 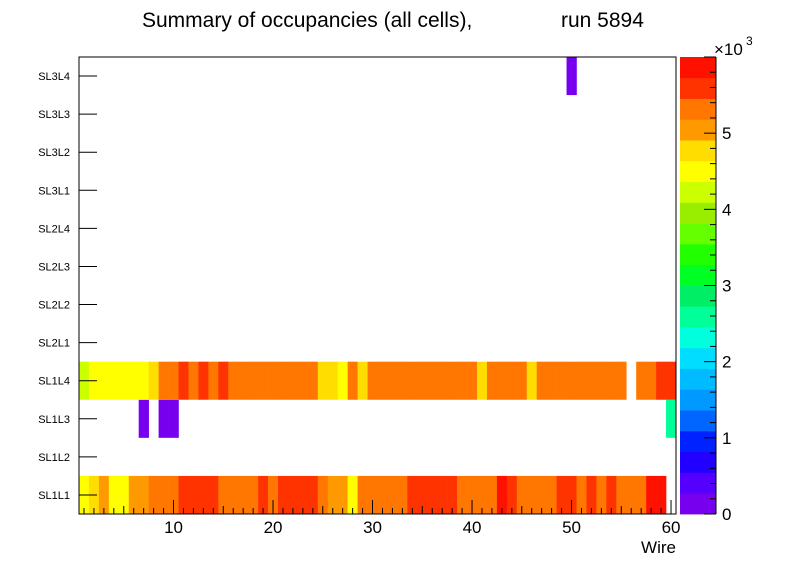 What do you see at coordinates (54, 229) in the screenshot?
I see `y-tick-label: SL2L4` at bounding box center [54, 229].